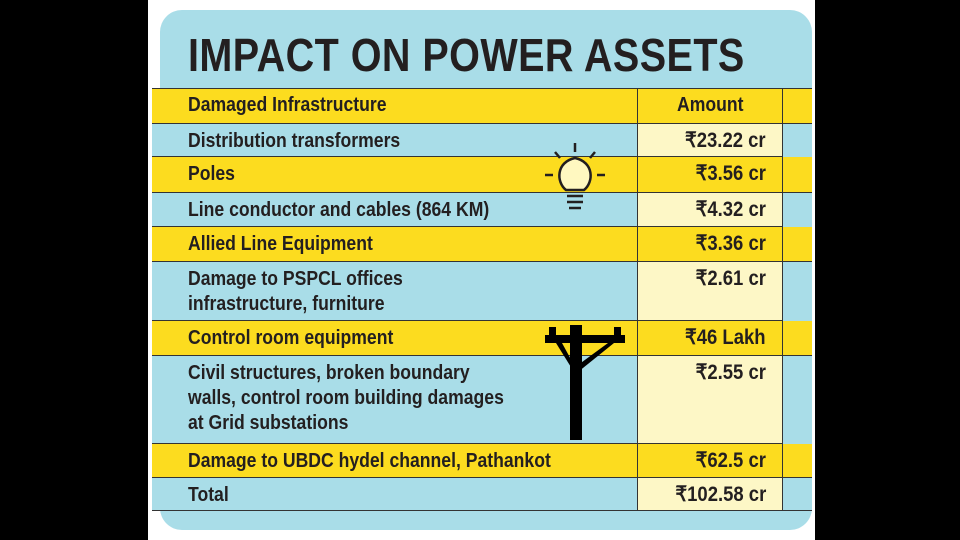 The width and height of the screenshot is (960, 540). Describe the element at coordinates (730, 278) in the screenshot. I see `row-amount: ₹2.61 cr` at that location.